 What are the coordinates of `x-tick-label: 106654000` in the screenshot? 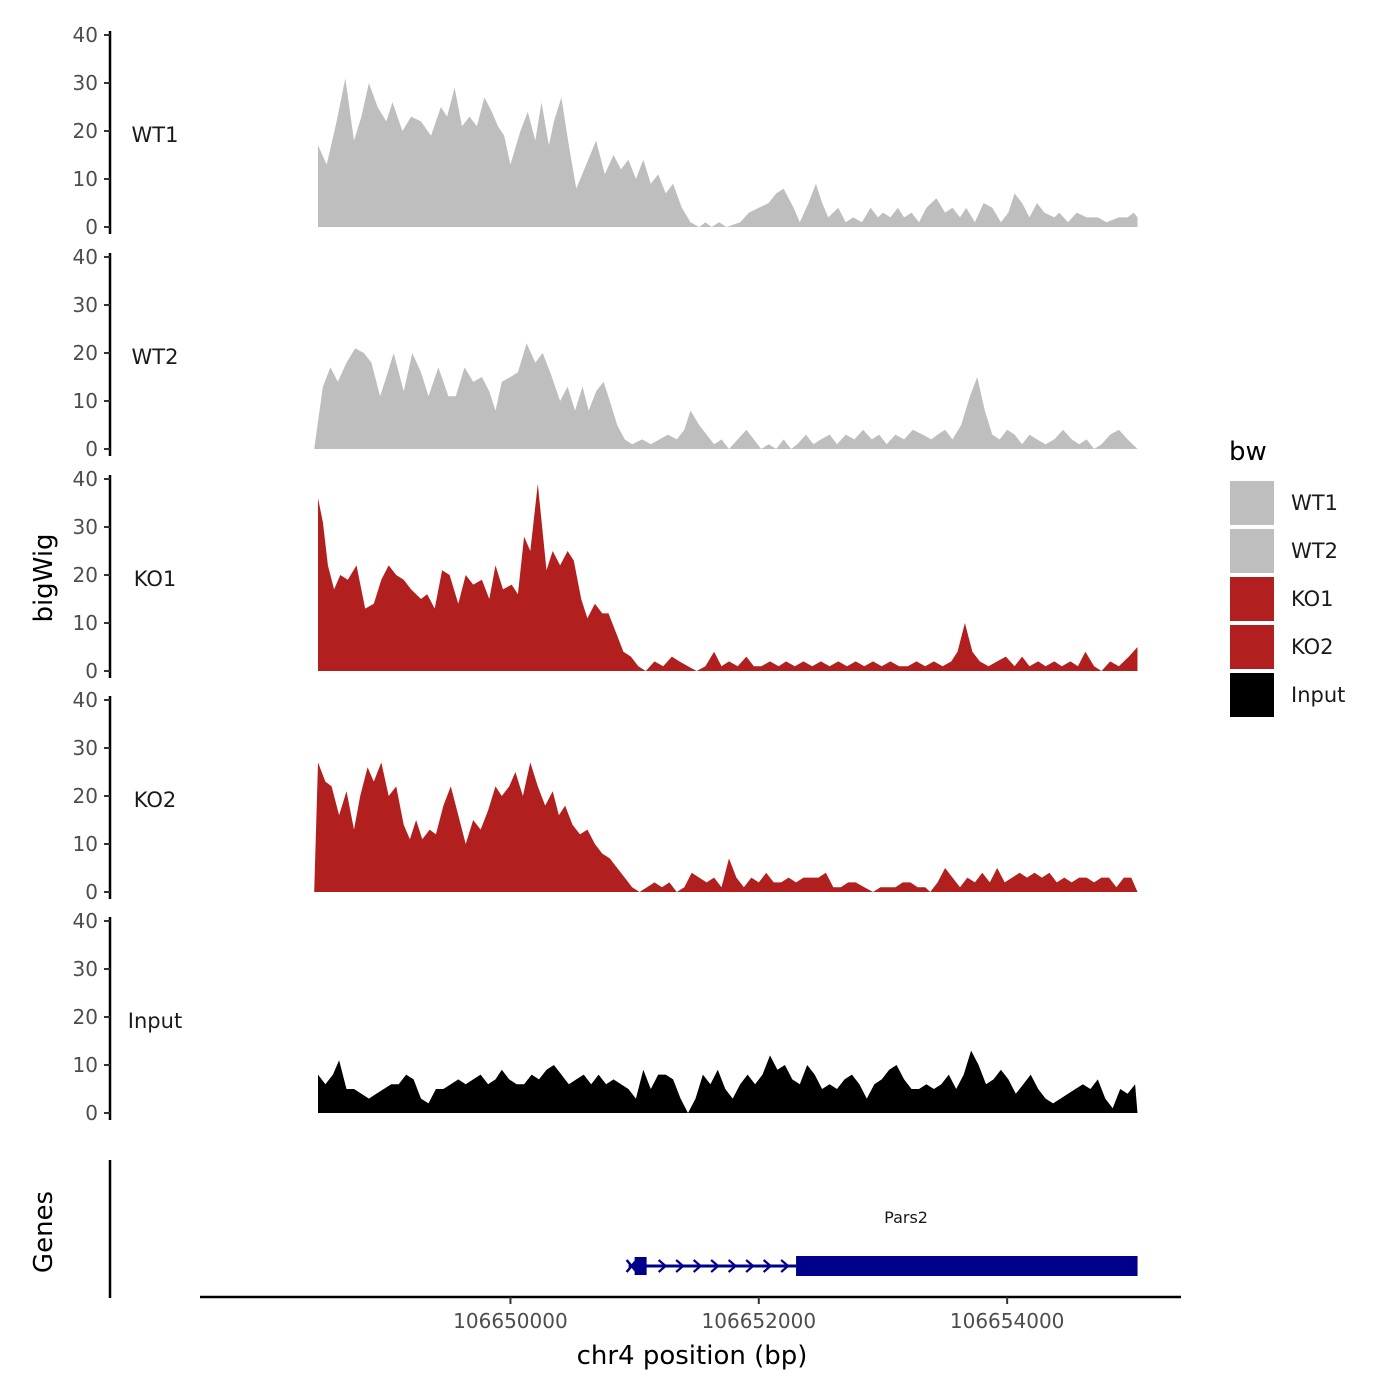 It's located at (1007, 1321).